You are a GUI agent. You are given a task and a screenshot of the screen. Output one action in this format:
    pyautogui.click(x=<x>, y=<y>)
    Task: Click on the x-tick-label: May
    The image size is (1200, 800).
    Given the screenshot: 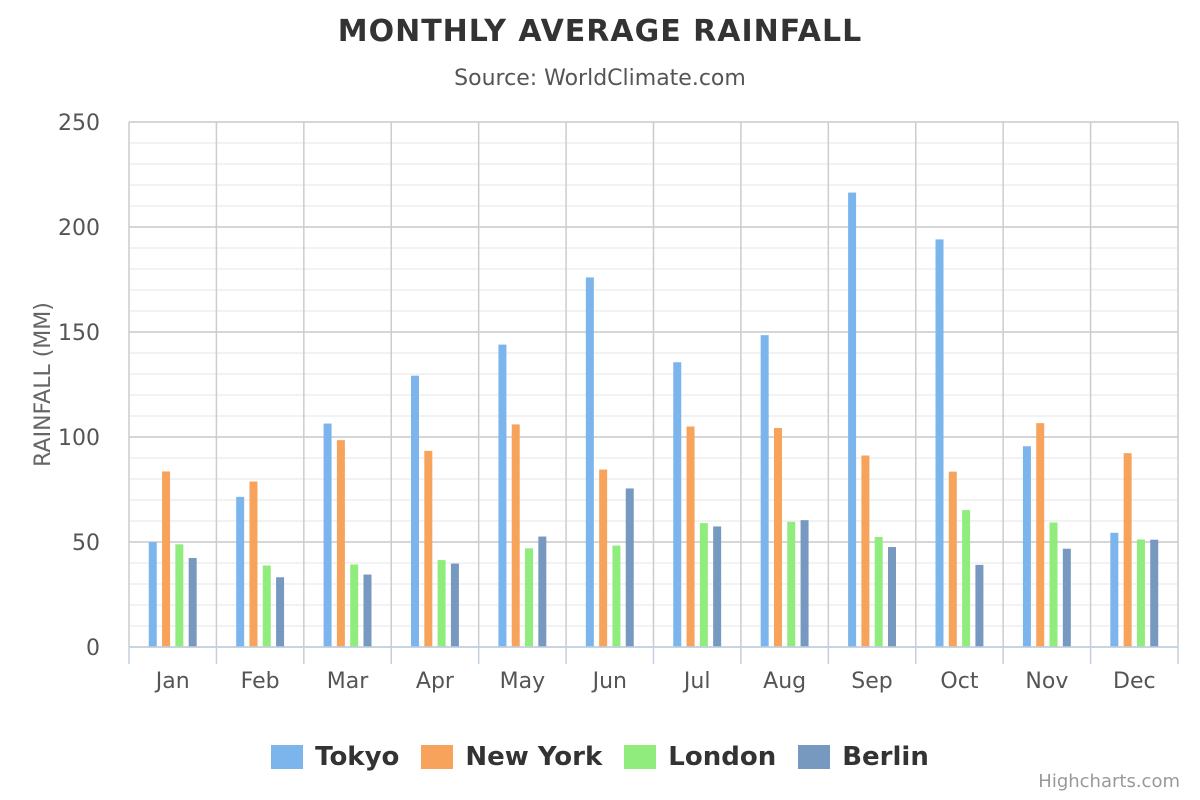 What is the action you would take?
    pyautogui.click(x=522, y=681)
    